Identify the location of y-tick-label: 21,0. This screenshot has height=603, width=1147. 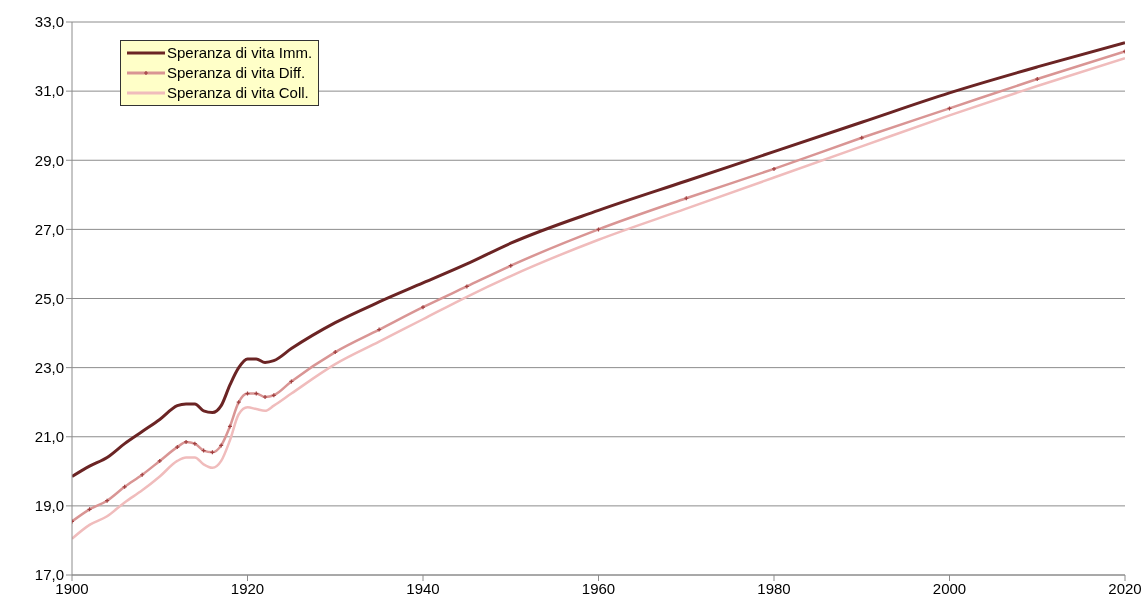
(49, 437).